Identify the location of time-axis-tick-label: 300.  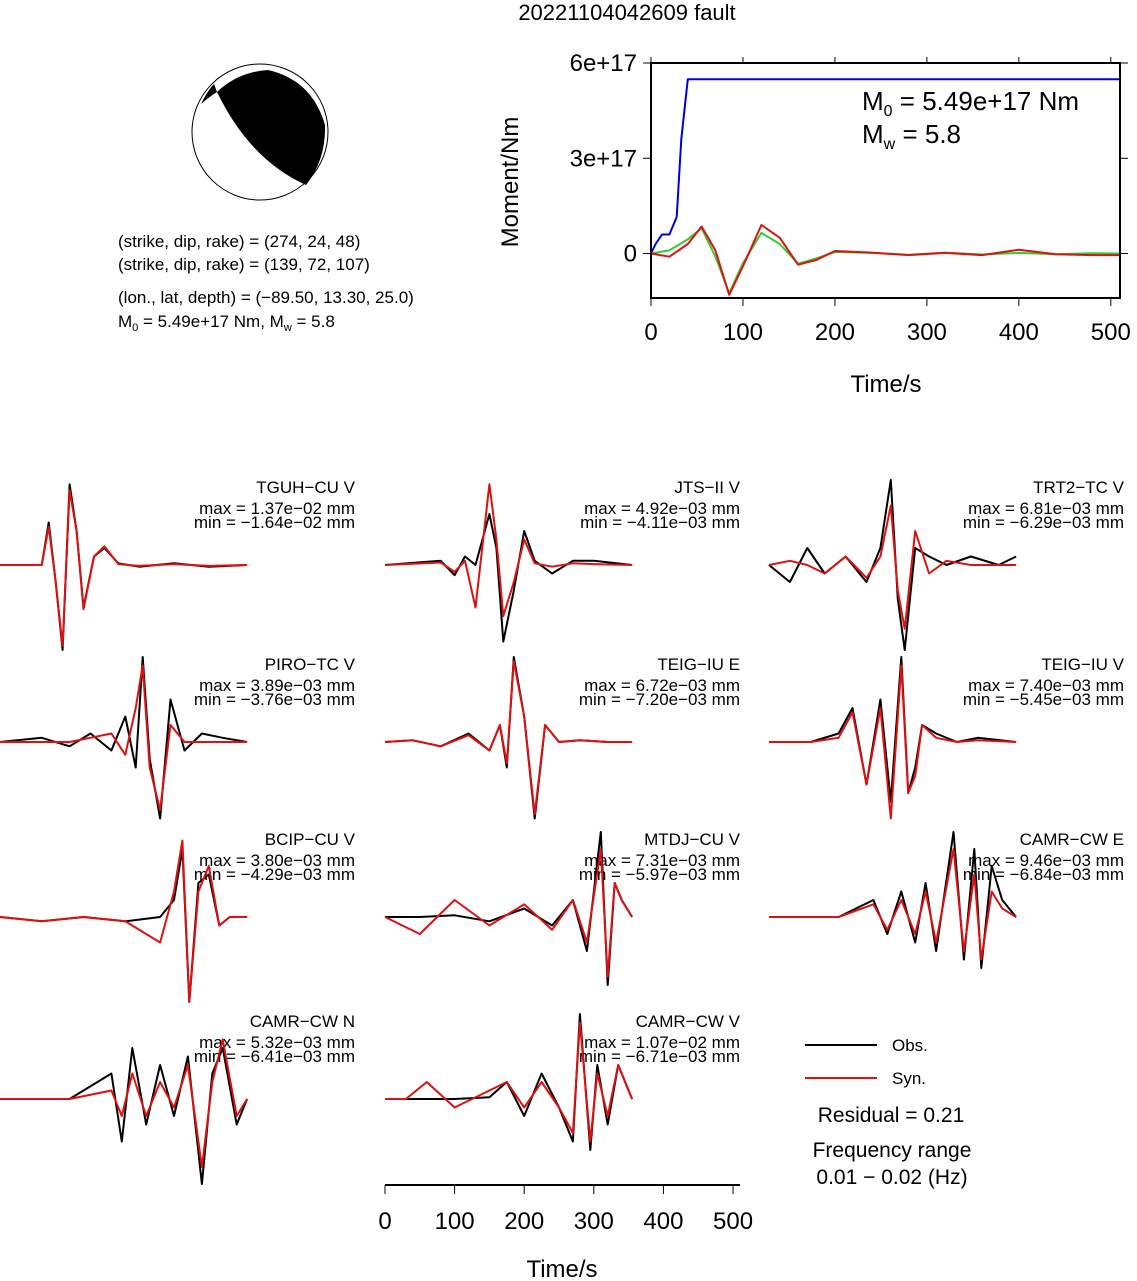
(594, 1221).